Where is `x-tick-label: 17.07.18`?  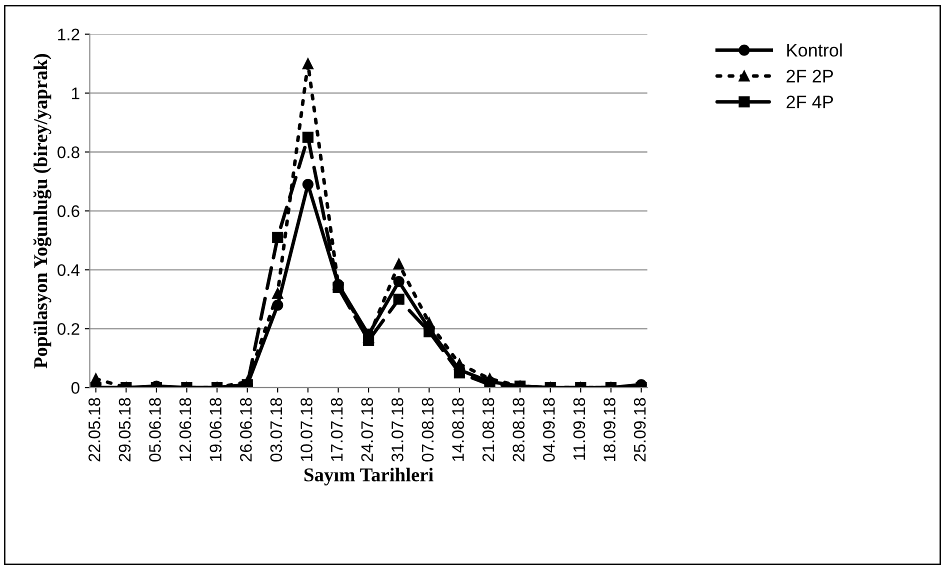
x-tick-label: 17.07.18 is located at coordinates (336, 429).